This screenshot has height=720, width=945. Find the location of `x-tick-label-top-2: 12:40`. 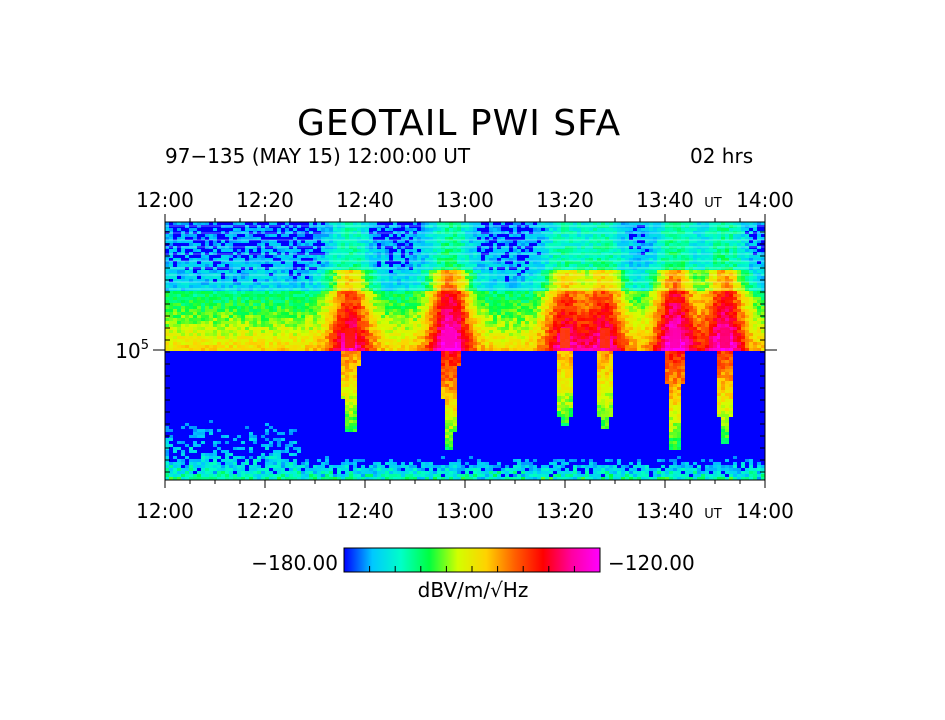

x-tick-label-top-2: 12:40 is located at coordinates (365, 200).